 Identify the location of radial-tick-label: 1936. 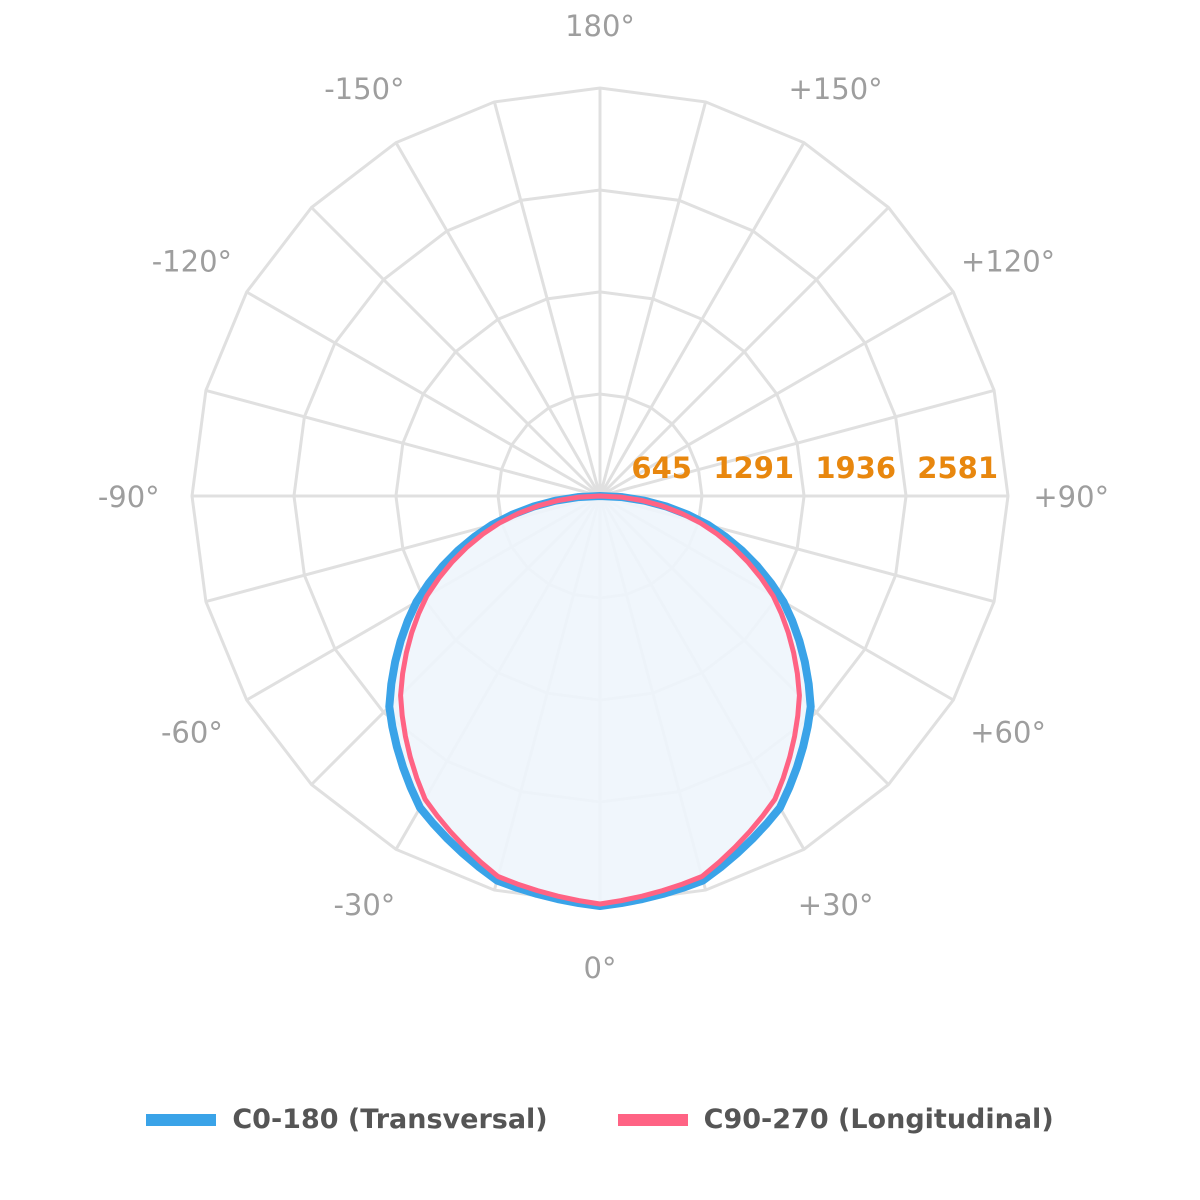
(855, 468).